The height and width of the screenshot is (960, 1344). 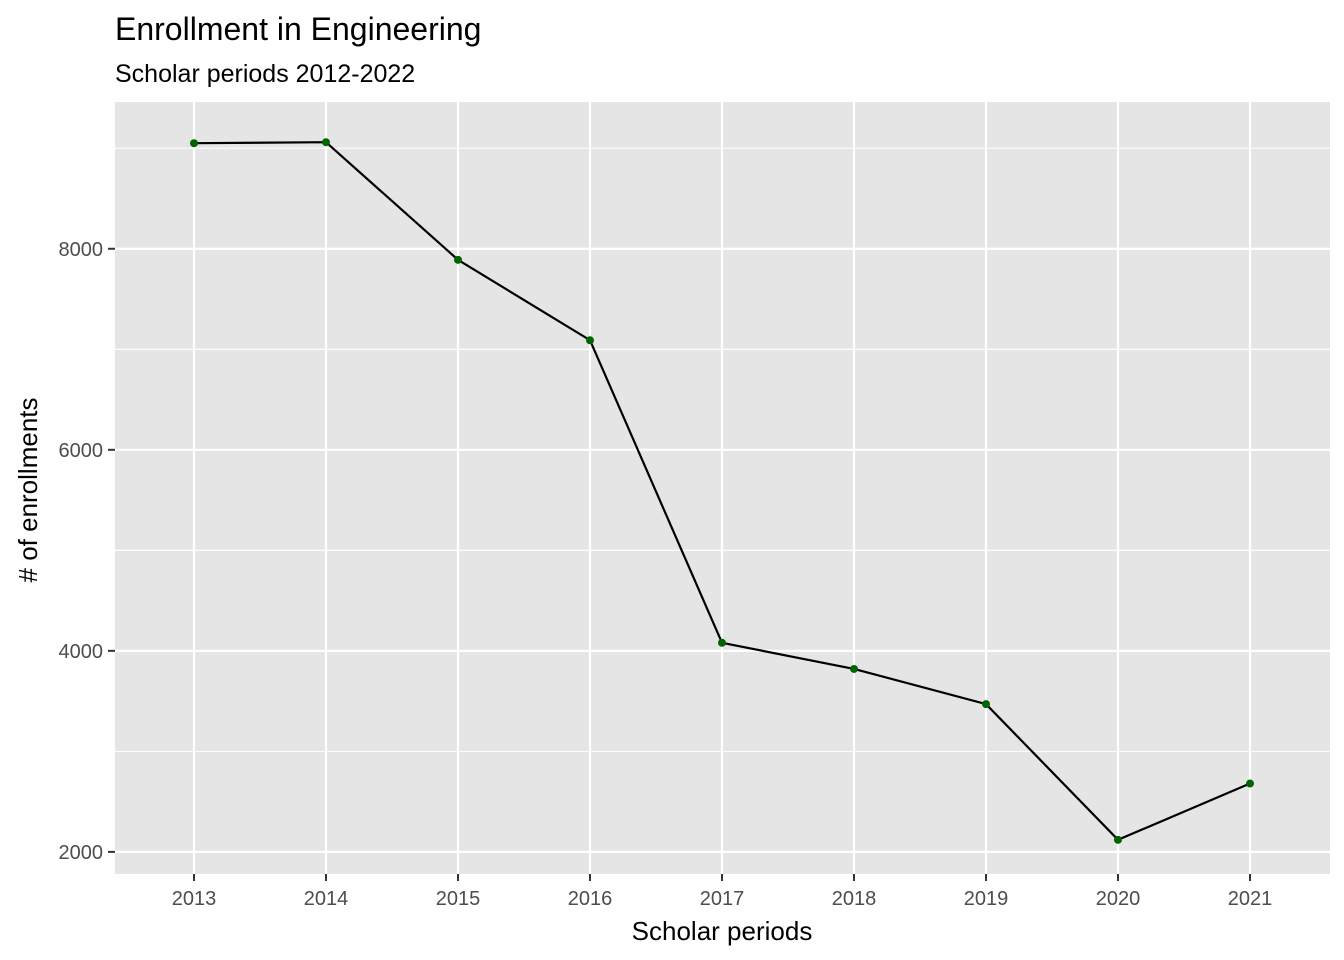 I want to click on x-axis: 2013 2014 2015 2016 2017 2018 2019 2020 2021, so click(x=722, y=892).